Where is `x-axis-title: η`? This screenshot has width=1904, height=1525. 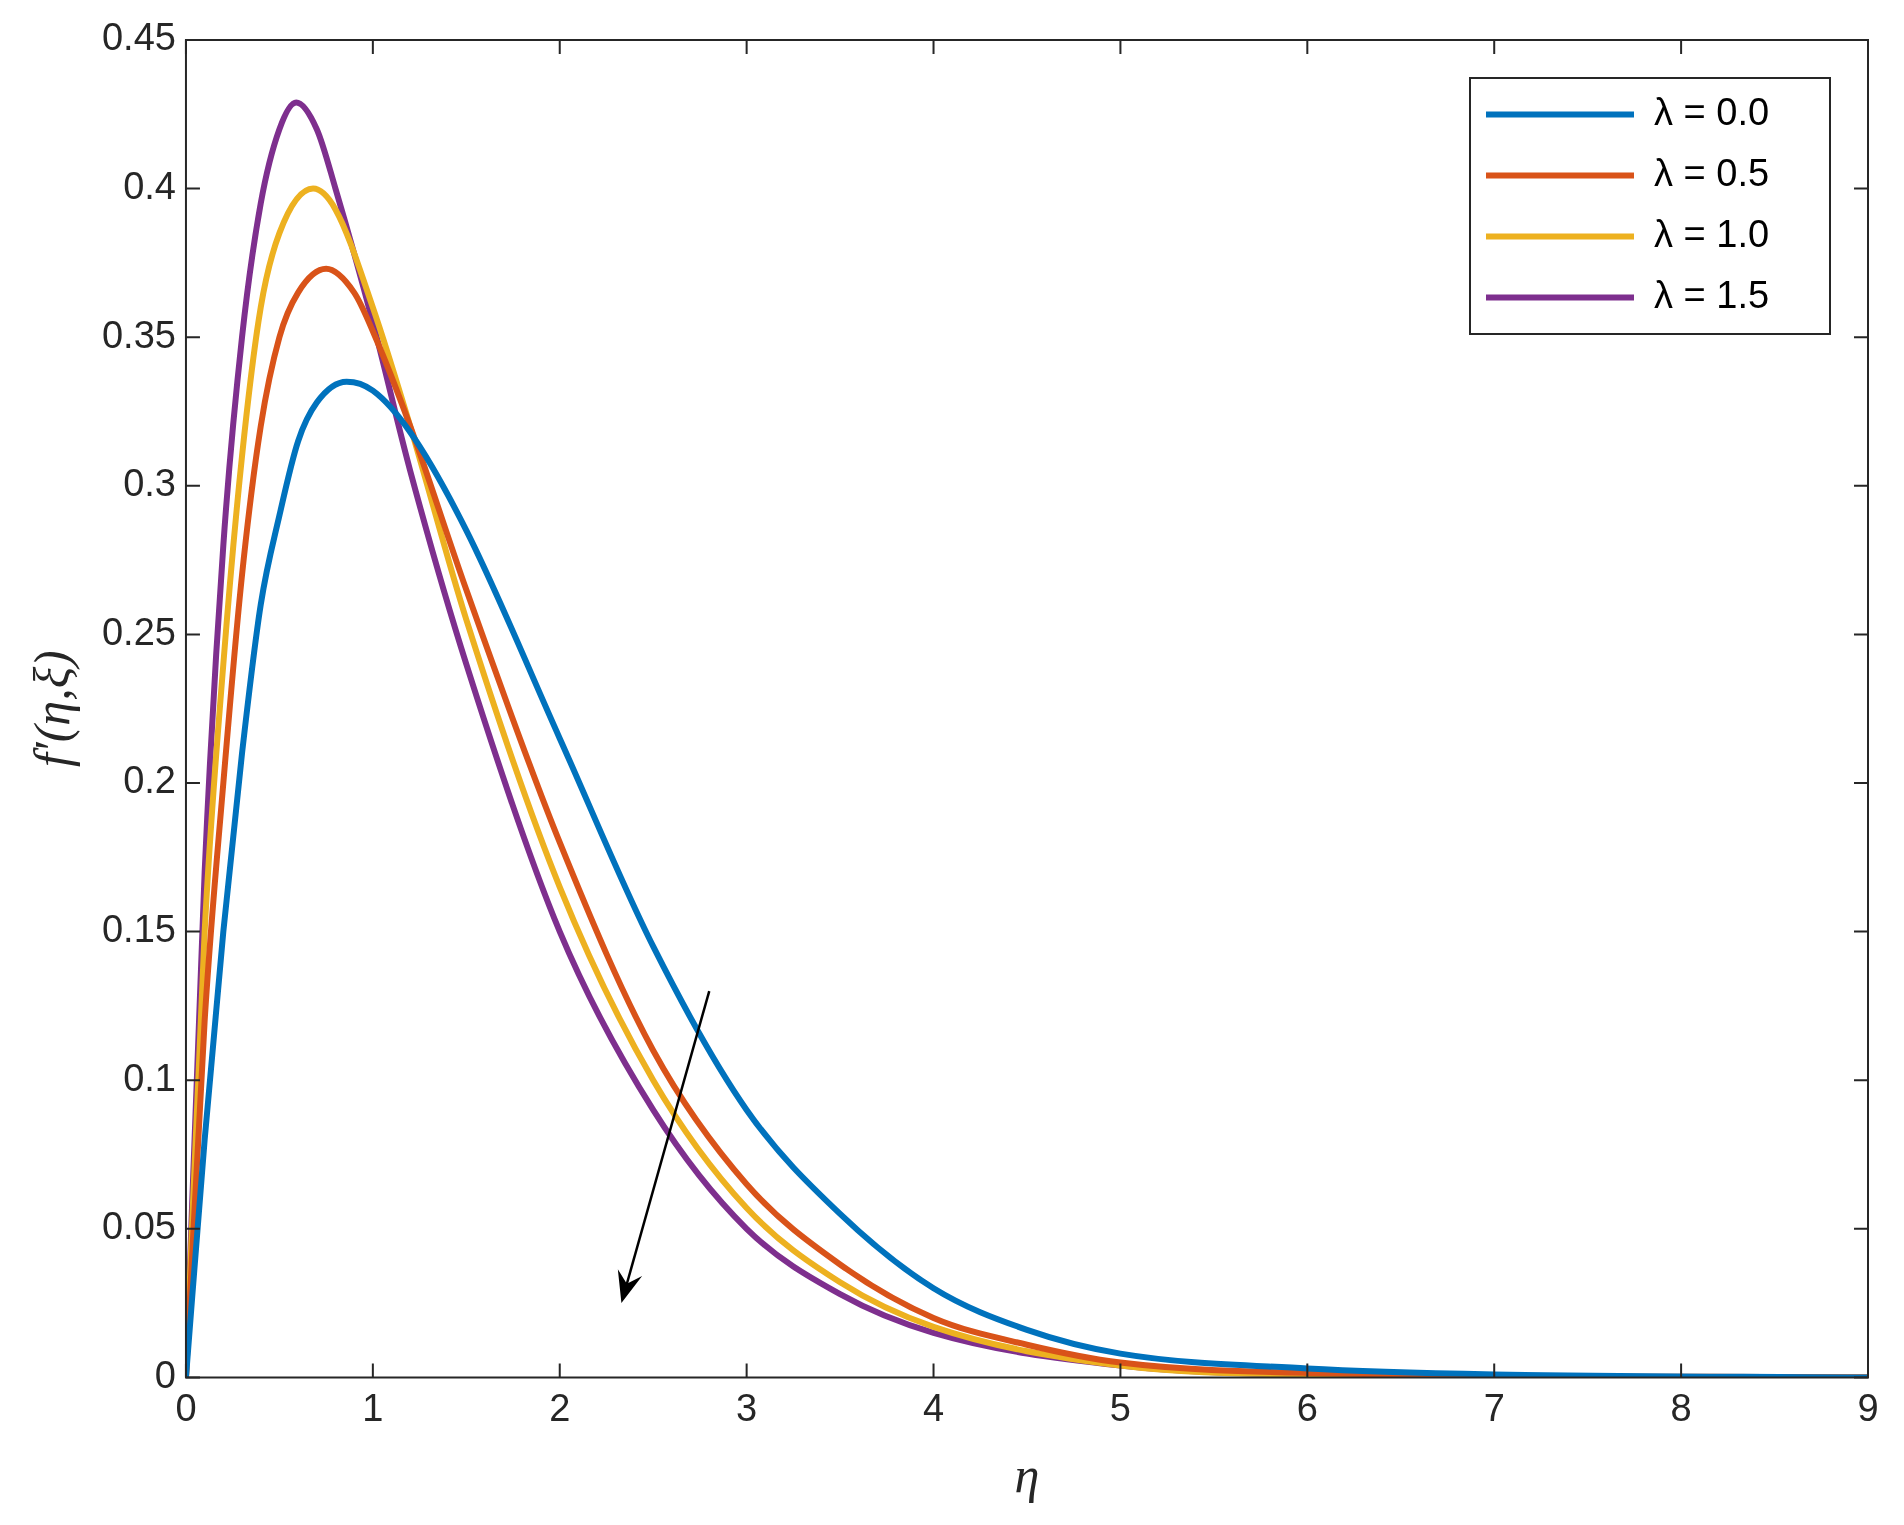 x-axis-title: η is located at coordinates (1027, 1475).